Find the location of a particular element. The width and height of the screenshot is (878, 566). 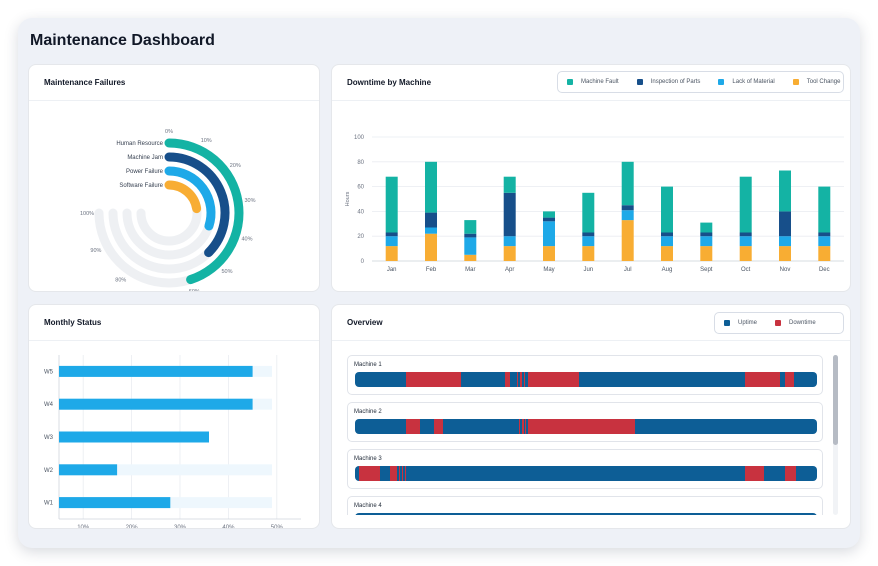

radial-tick-label: 80% is located at coordinates (120, 280).